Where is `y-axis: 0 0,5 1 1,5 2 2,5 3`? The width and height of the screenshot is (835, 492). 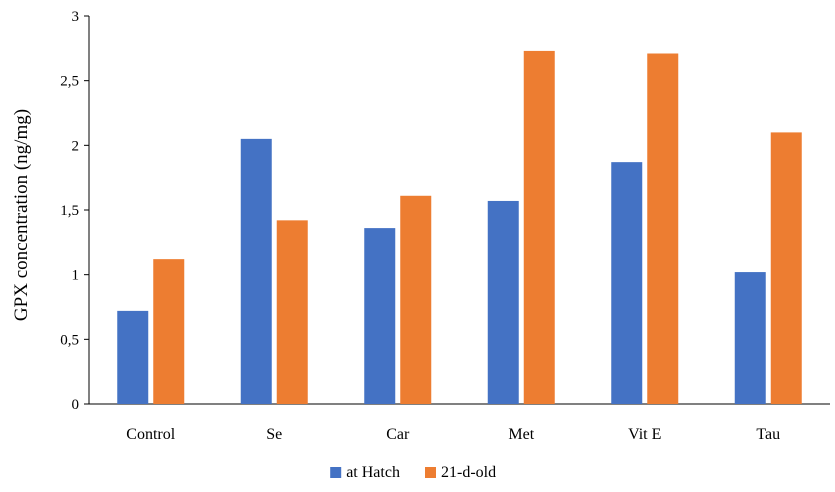
y-axis: 0 0,5 1 1,5 2 2,5 3 is located at coordinates (75, 211).